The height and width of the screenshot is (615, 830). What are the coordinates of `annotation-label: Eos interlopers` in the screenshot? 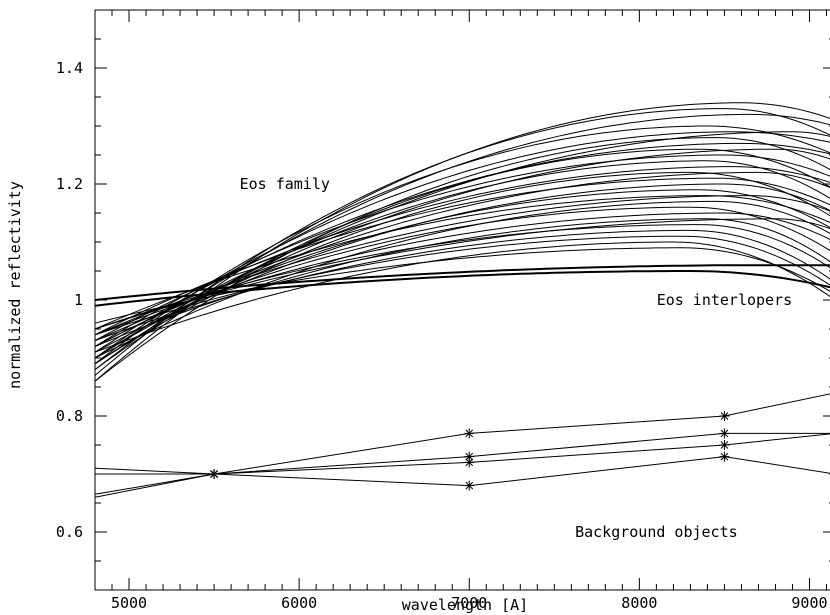 It's located at (724, 300).